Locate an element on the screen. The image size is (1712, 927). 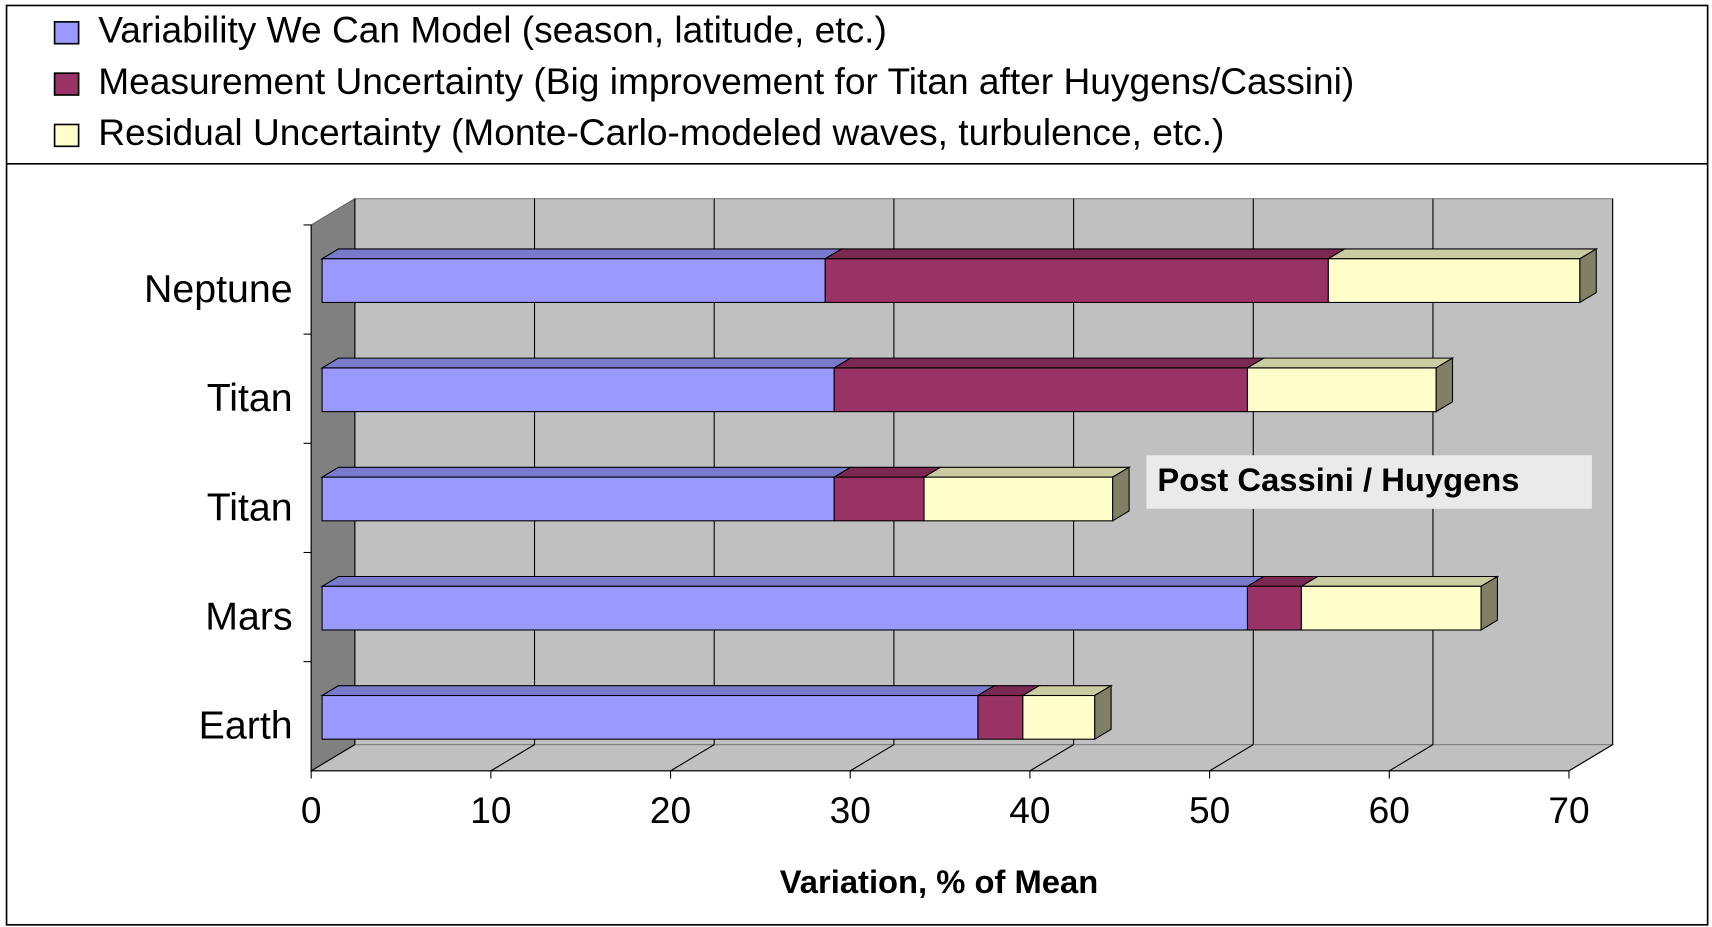
y-tick-label: Mars is located at coordinates (248, 616).